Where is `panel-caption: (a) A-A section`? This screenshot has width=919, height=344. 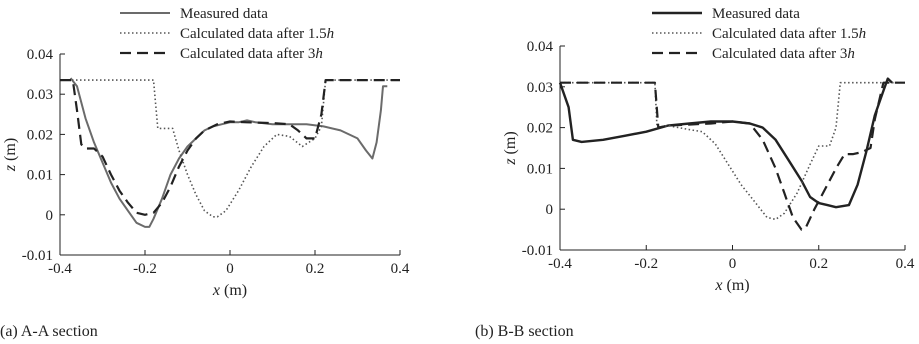
panel-caption: (a) A-A section is located at coordinates (49, 331).